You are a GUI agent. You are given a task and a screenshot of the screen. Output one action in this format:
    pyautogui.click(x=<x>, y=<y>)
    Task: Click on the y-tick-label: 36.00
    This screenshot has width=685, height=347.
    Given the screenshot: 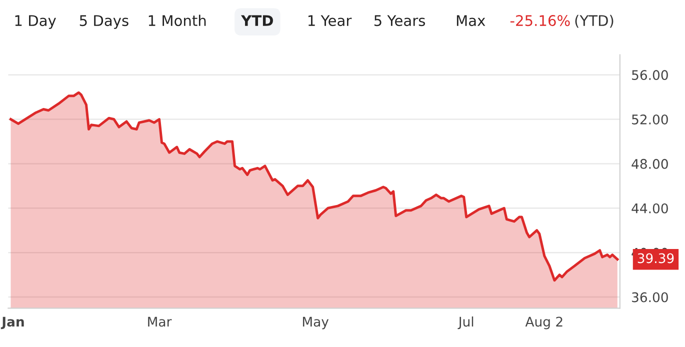 What is the action you would take?
    pyautogui.click(x=650, y=297)
    